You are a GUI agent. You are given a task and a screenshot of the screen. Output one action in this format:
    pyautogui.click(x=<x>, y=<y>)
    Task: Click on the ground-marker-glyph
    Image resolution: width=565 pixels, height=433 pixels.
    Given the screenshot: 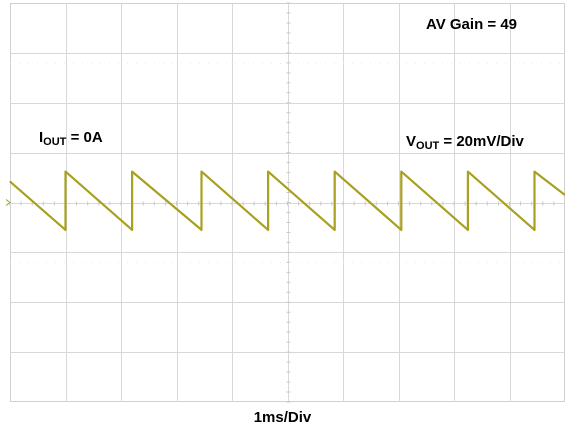 What is the action you would take?
    pyautogui.click(x=8, y=202)
    